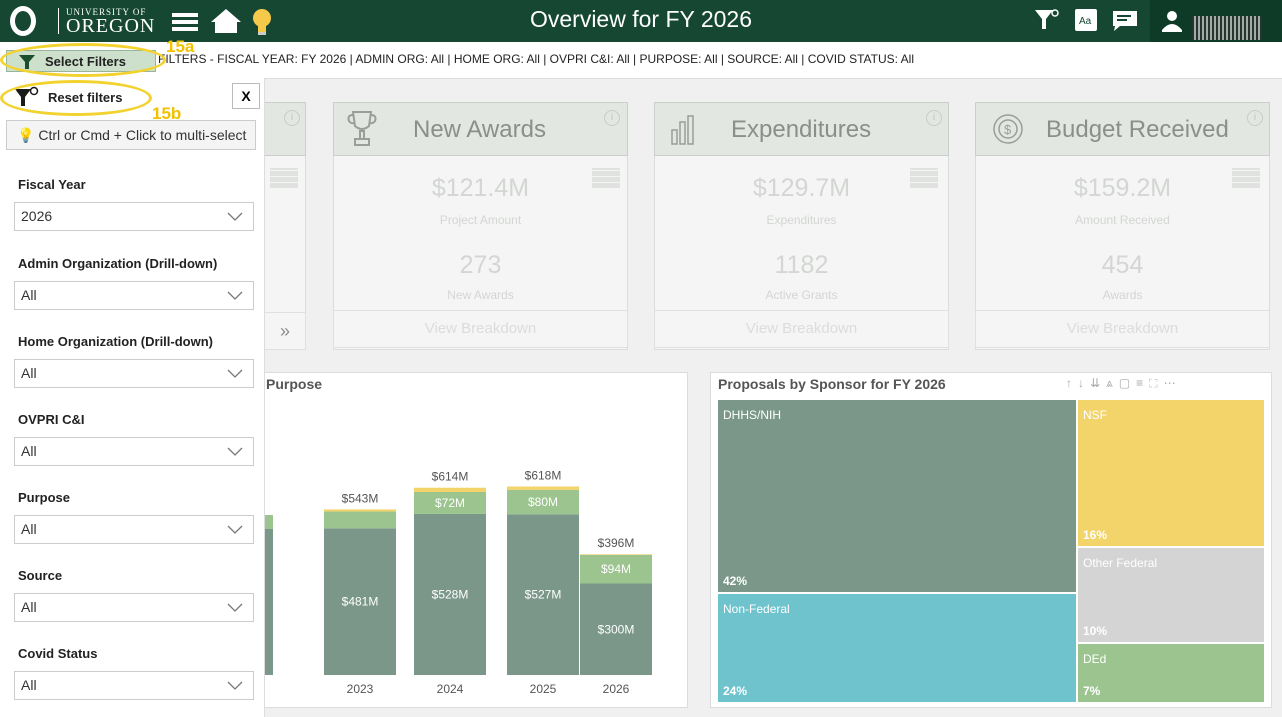 The height and width of the screenshot is (717, 1282). I want to click on awards-count: 454, so click(1122, 265).